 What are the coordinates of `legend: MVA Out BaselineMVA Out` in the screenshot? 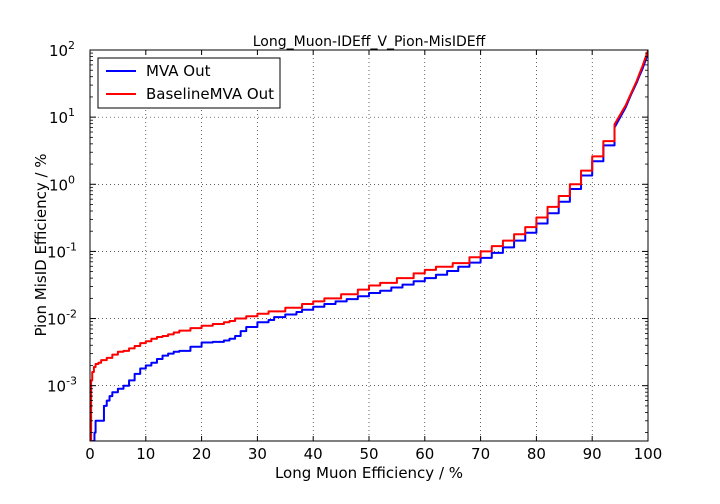 It's located at (189, 83).